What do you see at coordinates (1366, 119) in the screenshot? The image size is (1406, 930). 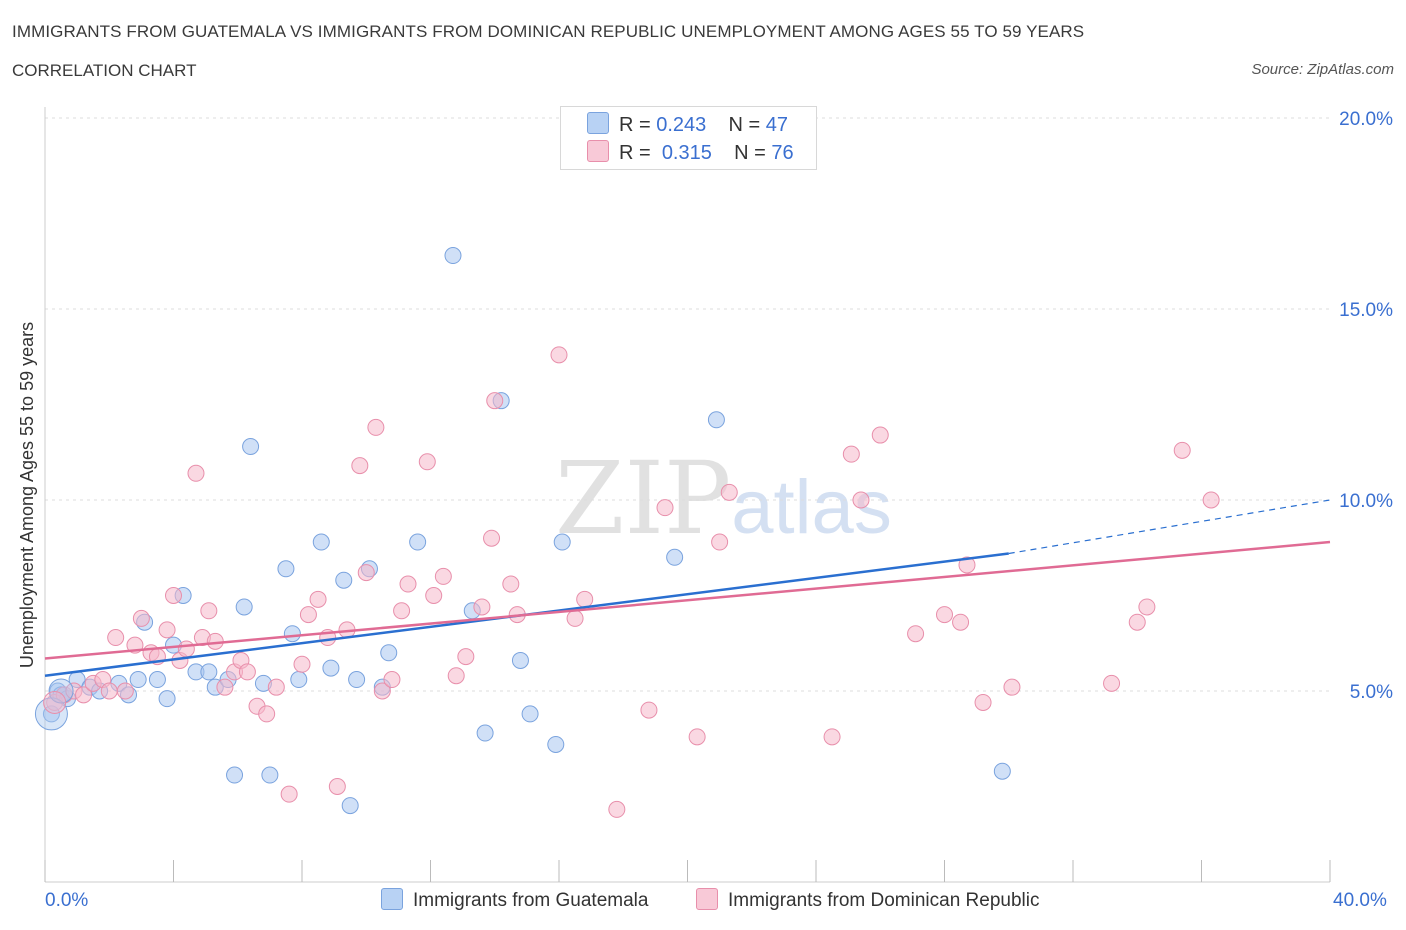 I see `y-tick-label: 20.0%` at bounding box center [1366, 119].